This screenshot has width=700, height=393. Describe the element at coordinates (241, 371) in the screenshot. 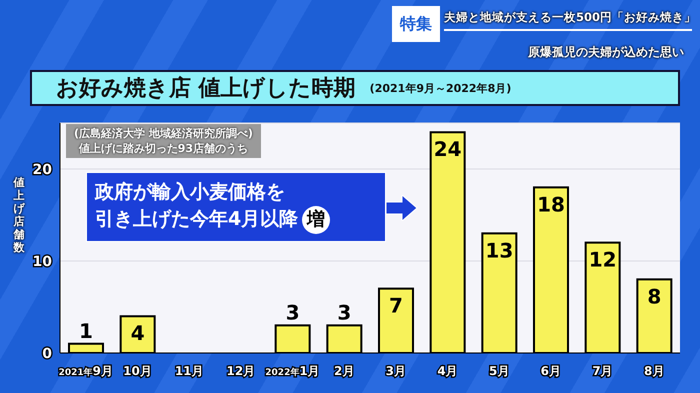

I see `x-tick-label: 12月` at that location.